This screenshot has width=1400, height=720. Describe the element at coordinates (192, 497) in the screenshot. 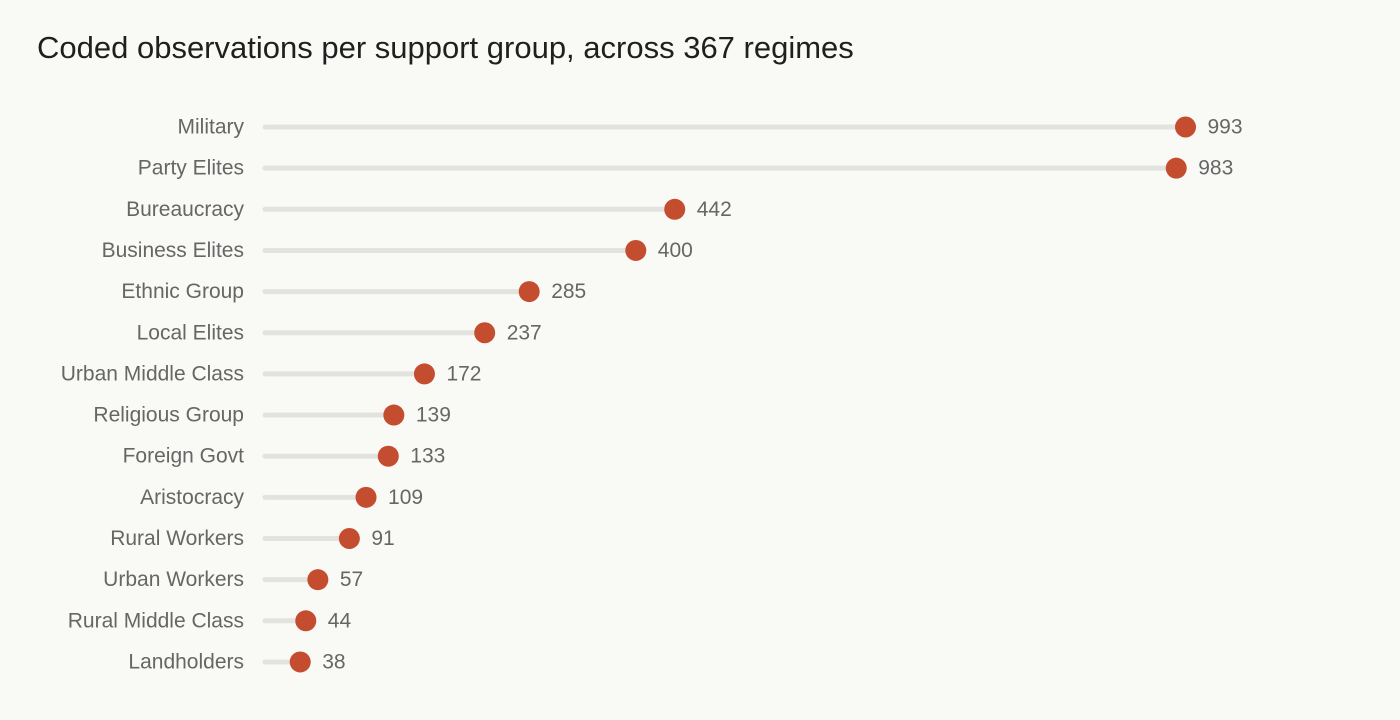

I see `category-label: Aristocracy` at that location.